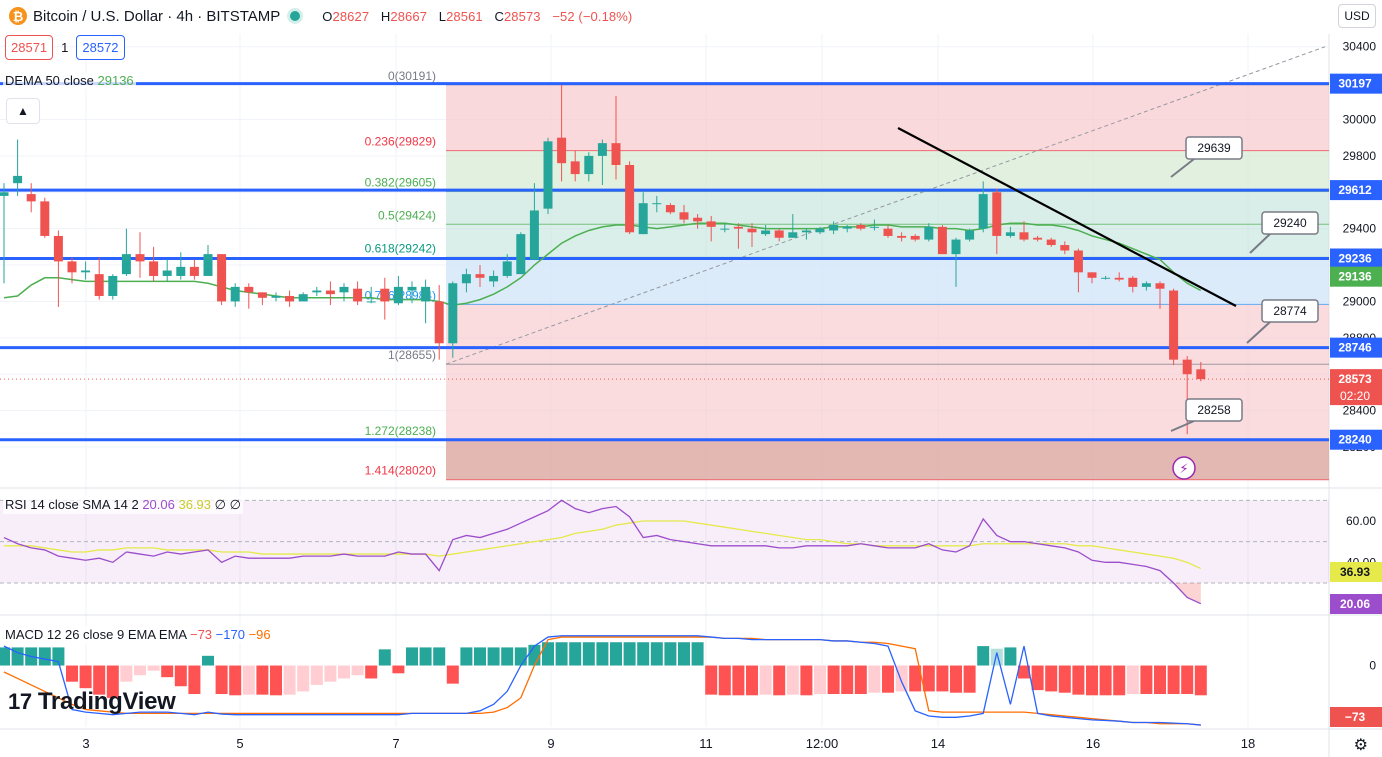 The width and height of the screenshot is (1382, 757). I want to click on time-tick-label: 18, so click(1248, 743).